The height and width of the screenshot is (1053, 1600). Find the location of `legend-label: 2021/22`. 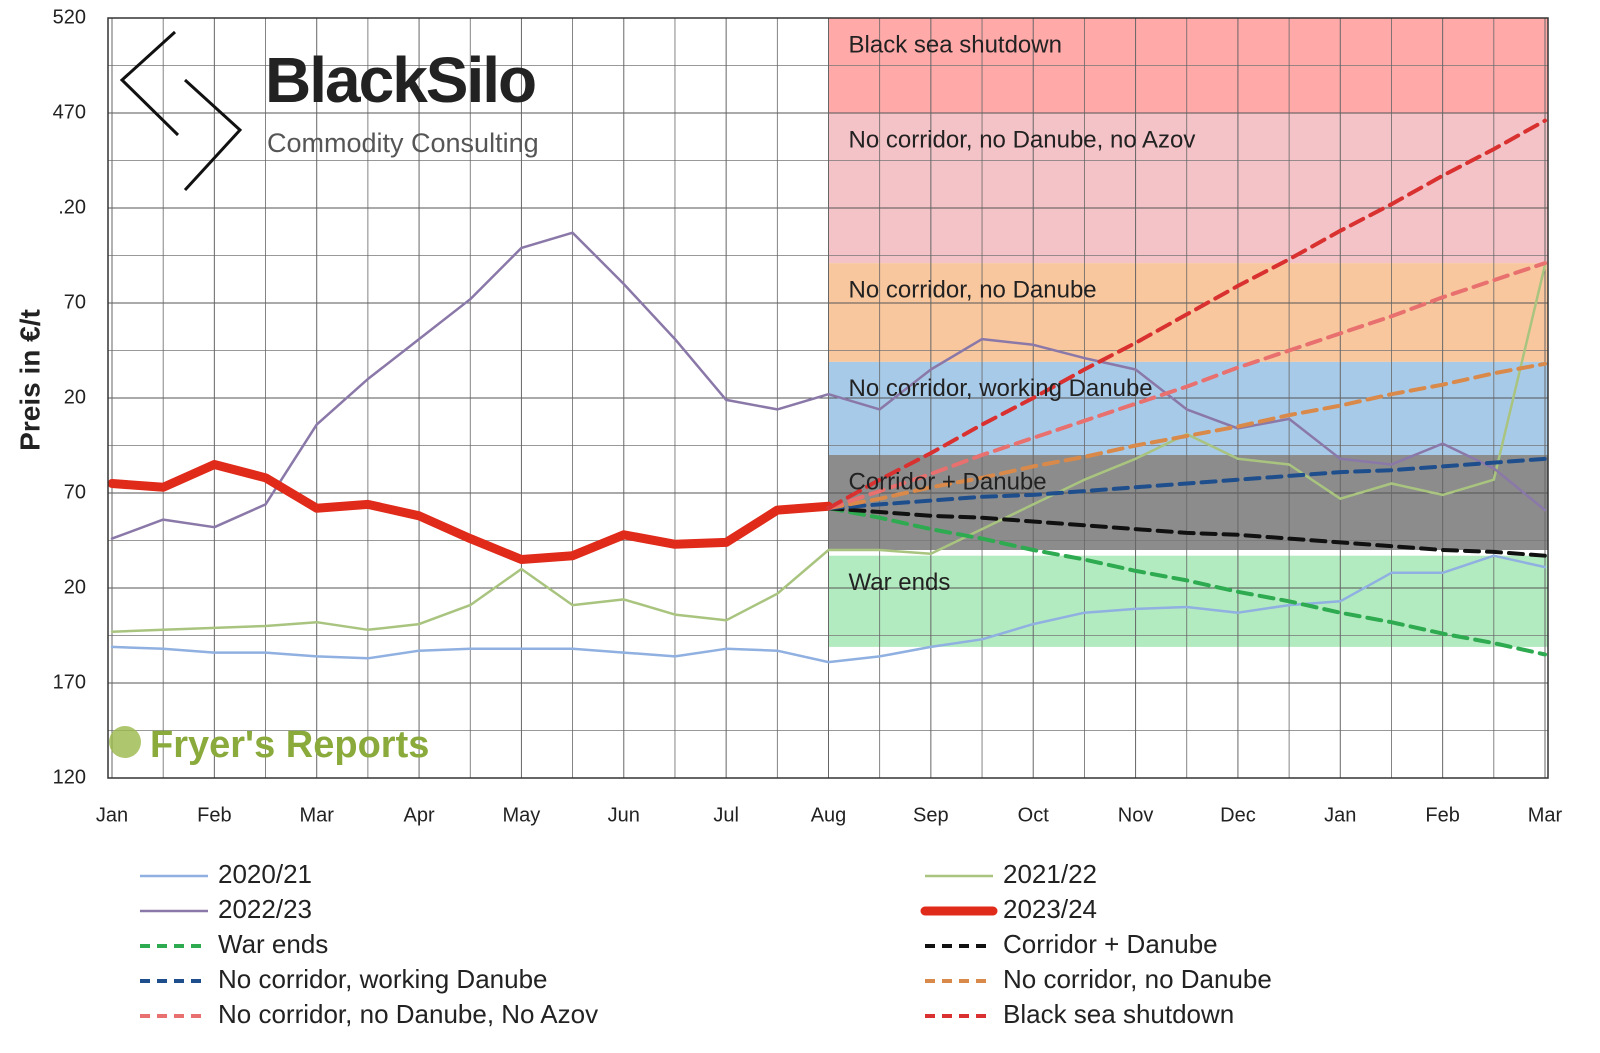

legend-label: 2021/22 is located at coordinates (1050, 874).